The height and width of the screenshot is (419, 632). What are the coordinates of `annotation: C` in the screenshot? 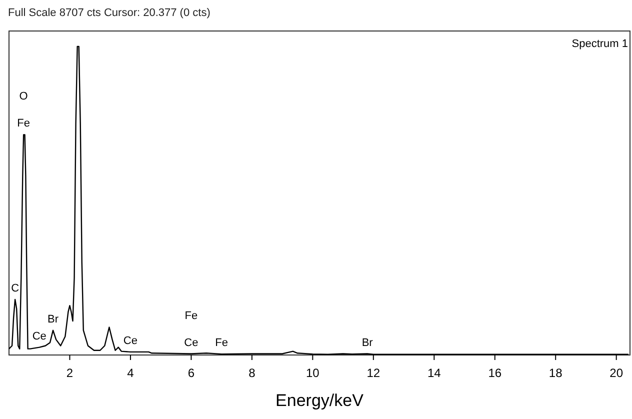 It's located at (15, 288).